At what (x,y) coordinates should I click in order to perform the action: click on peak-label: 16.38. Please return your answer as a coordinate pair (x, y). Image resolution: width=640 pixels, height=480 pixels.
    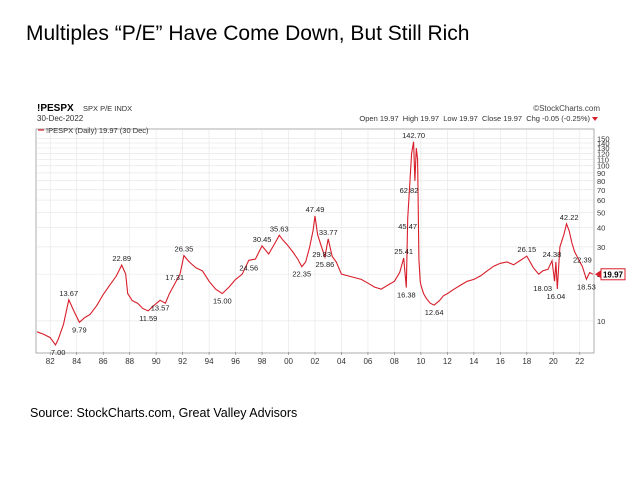
    Looking at the image, I should click on (406, 295).